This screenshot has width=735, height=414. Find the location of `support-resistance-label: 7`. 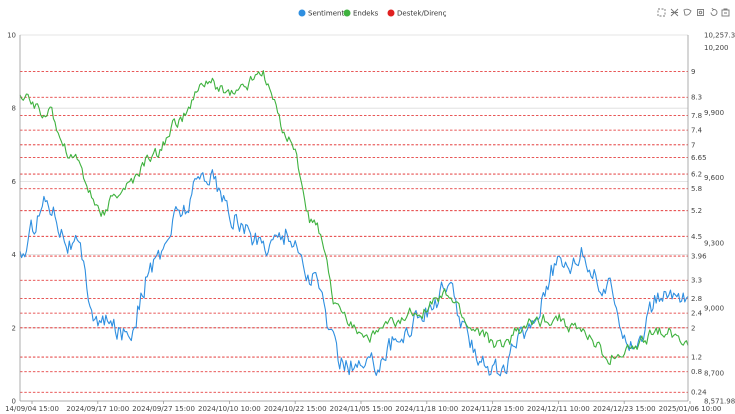

support-resistance-label: 7 is located at coordinates (693, 145).